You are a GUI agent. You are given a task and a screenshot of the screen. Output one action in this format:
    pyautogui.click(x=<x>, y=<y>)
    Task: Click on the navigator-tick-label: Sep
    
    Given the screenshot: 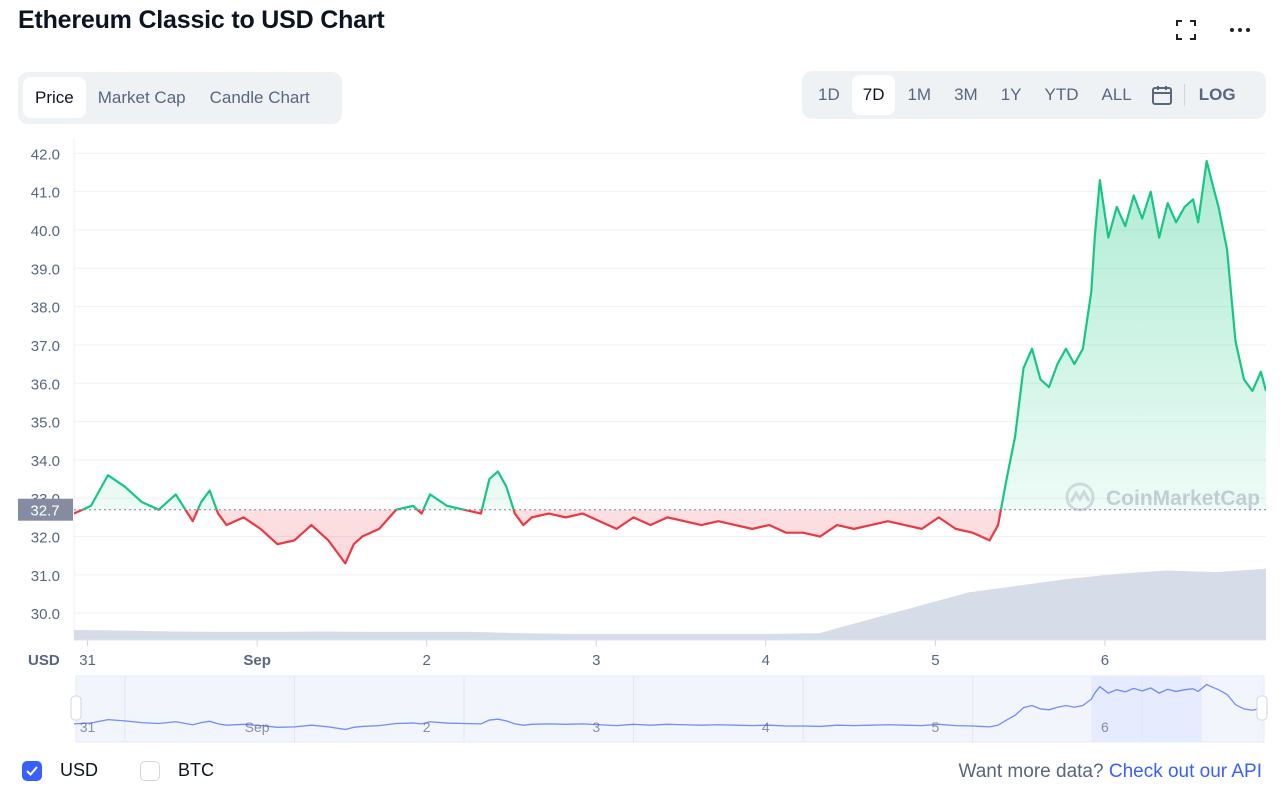 What is the action you would take?
    pyautogui.click(x=257, y=727)
    